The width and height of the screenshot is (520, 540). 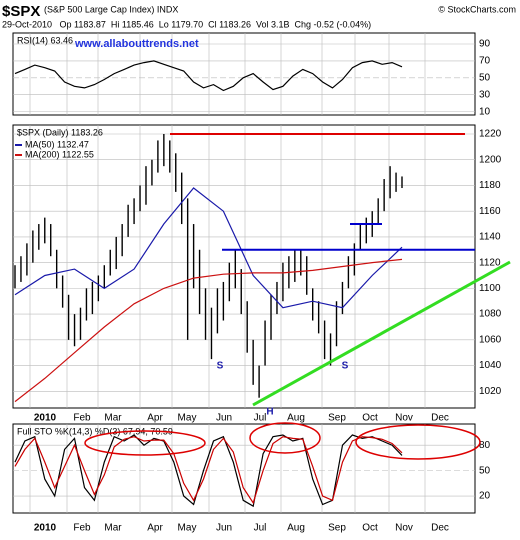 What do you see at coordinates (490, 262) in the screenshot?
I see `y-tick-label: 1120` at bounding box center [490, 262].